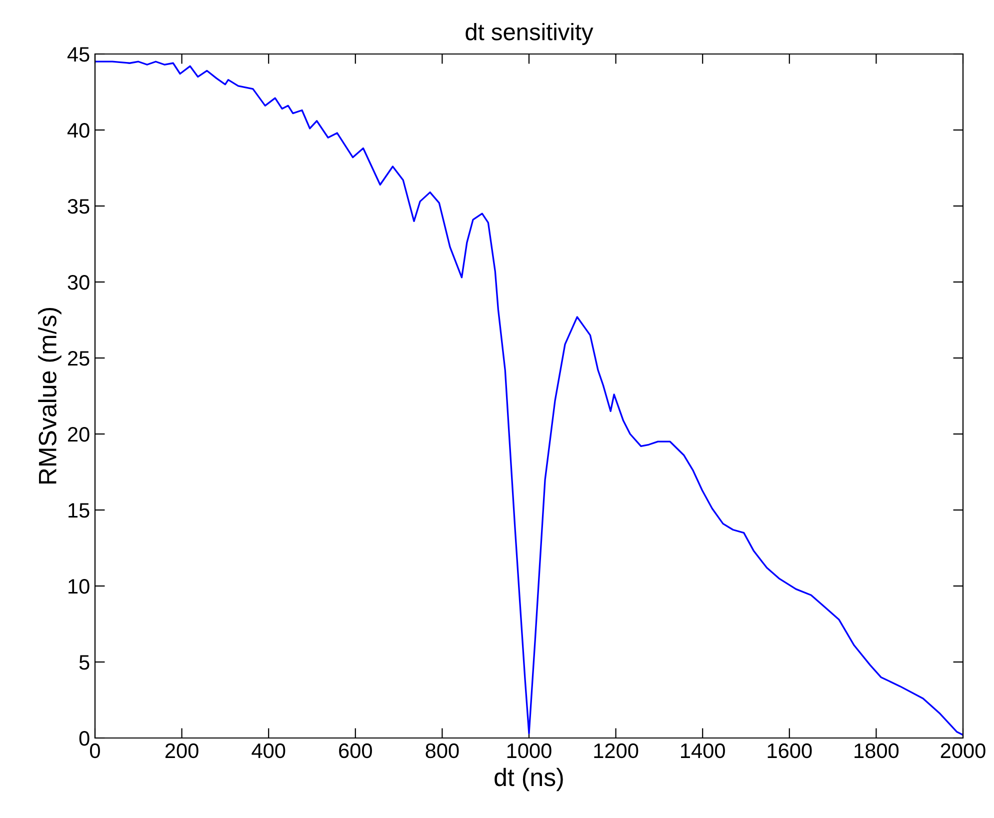 The width and height of the screenshot is (994, 818). Describe the element at coordinates (79, 434) in the screenshot. I see `y-tick-label: 20` at that location.